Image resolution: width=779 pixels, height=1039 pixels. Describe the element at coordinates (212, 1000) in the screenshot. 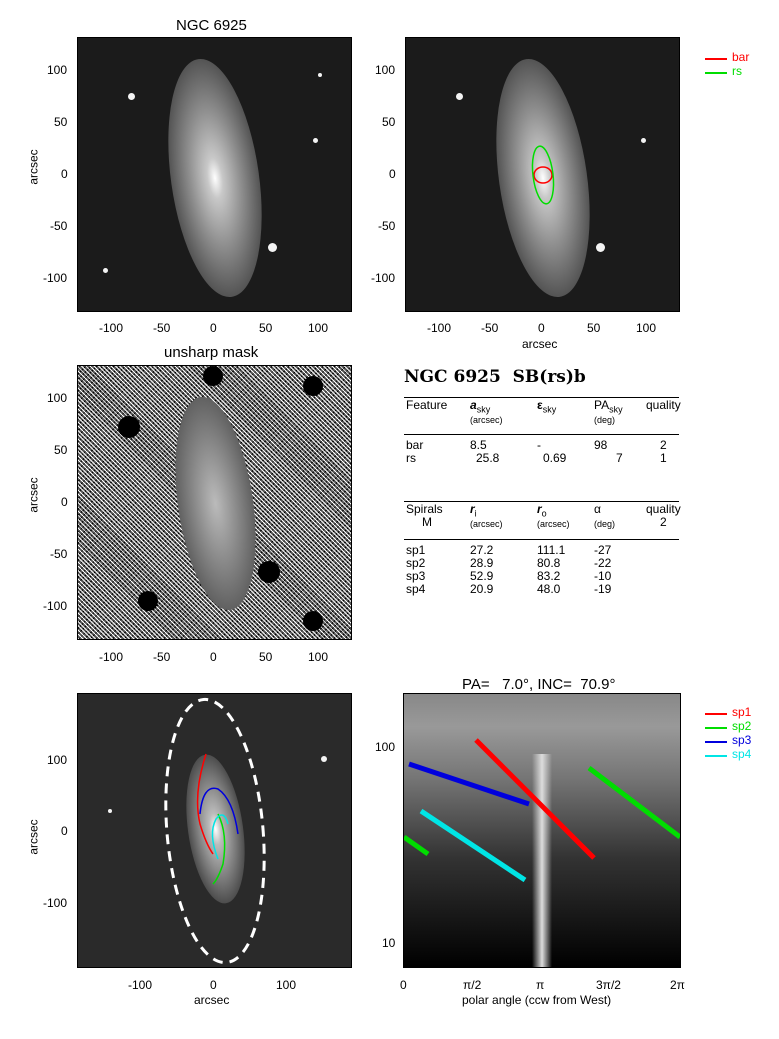

I see `x-axis-label-bottom-left: arcsec` at that location.